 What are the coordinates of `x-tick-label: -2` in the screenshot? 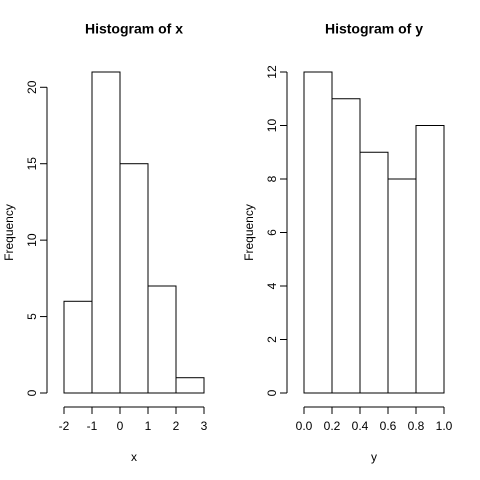 It's located at (64, 426).